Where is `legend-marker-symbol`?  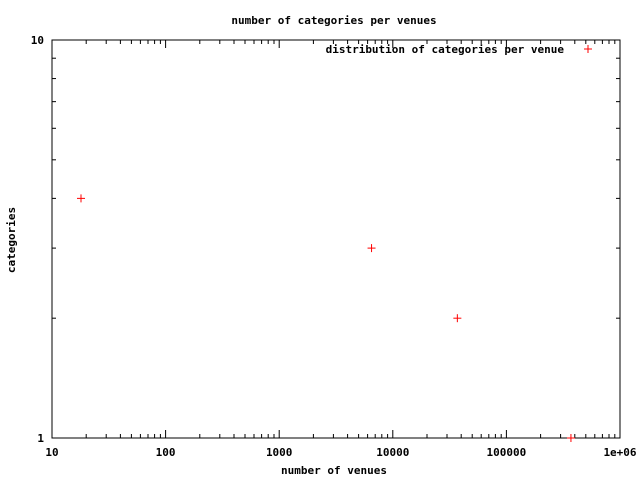
legend-marker-symbol is located at coordinates (588, 49).